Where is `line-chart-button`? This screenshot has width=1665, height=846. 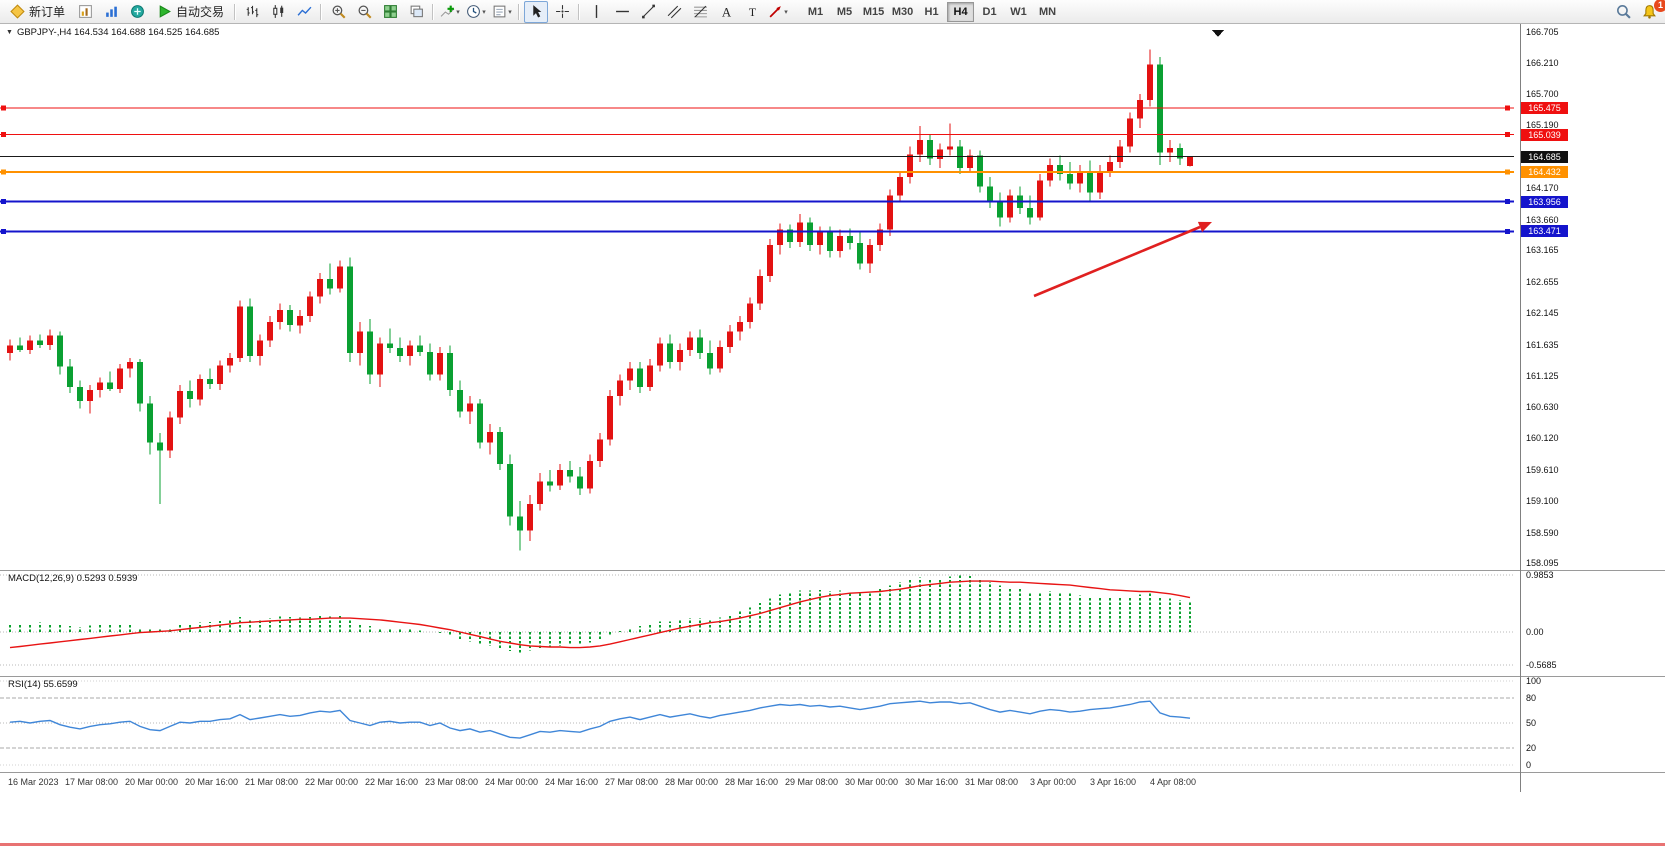 line-chart-button is located at coordinates (304, 12).